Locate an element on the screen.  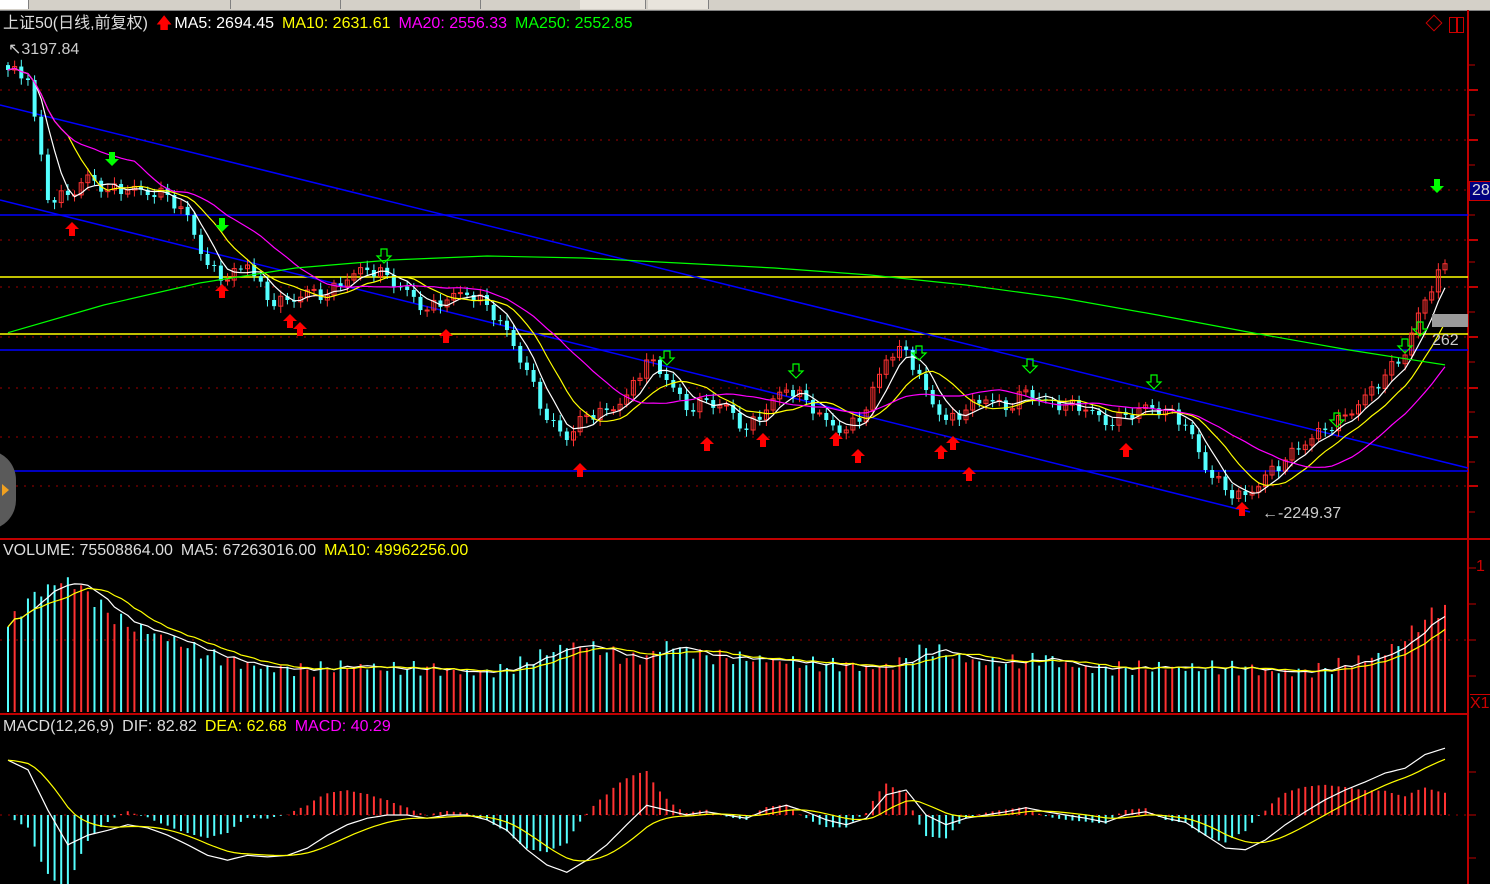
index-title: 上证50(日线,前复权) is located at coordinates (75, 23).